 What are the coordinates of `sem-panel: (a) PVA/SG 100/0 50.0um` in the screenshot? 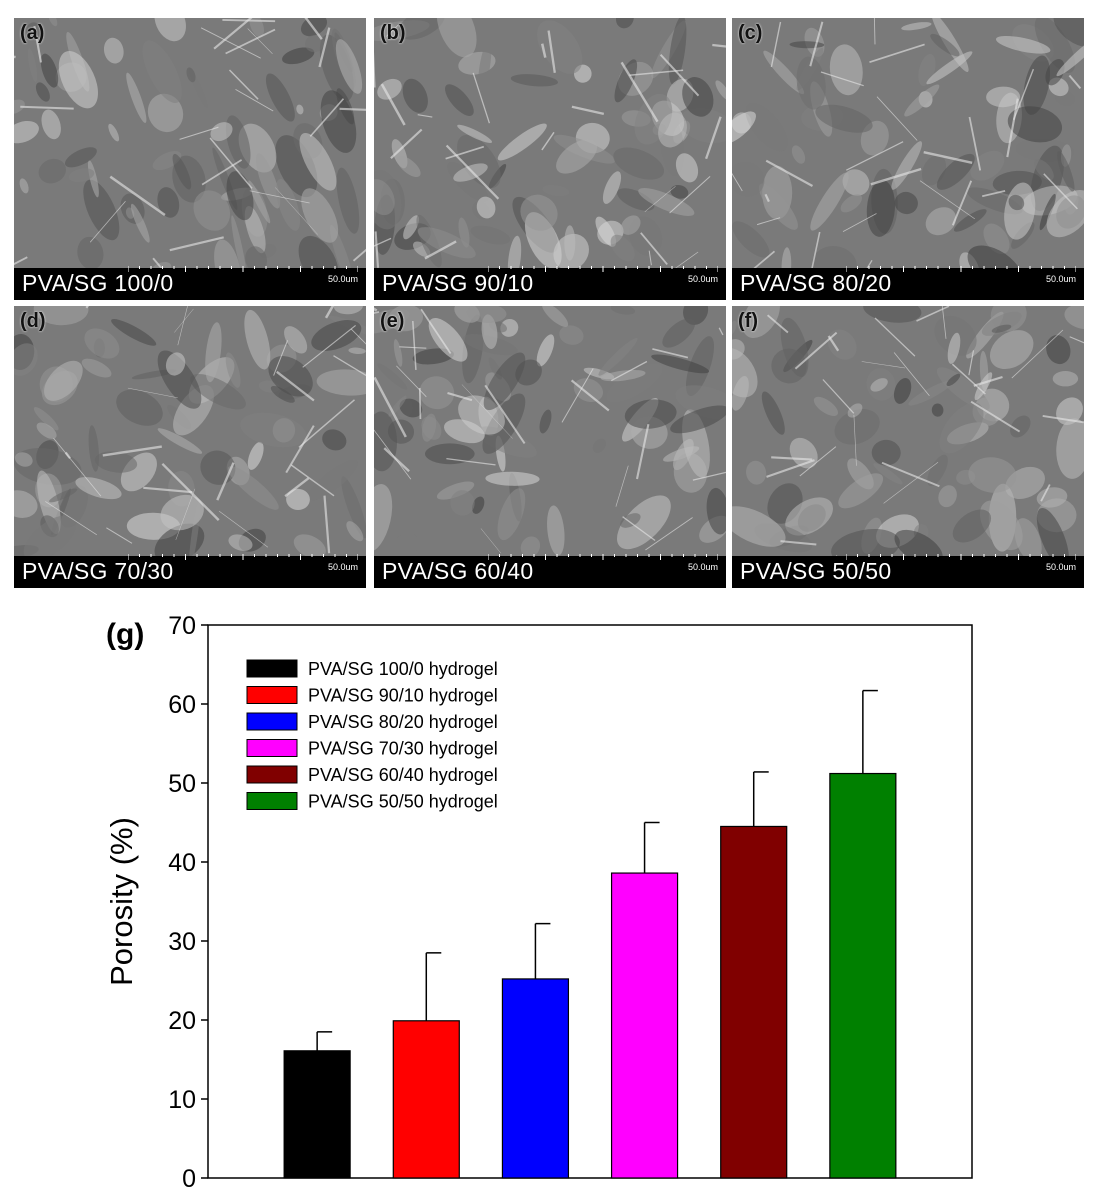 It's located at (190, 159).